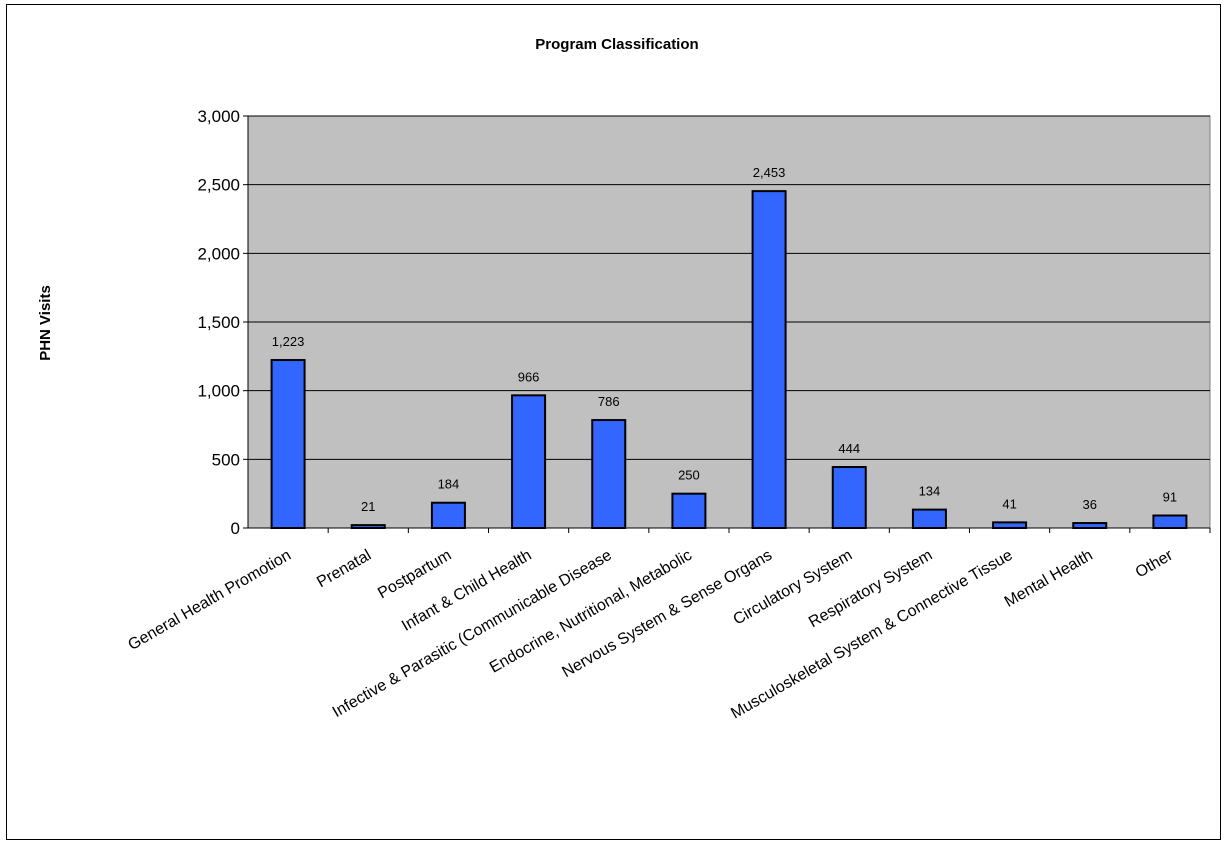  I want to click on x-tick-label: General Health Promotion, so click(209, 600).